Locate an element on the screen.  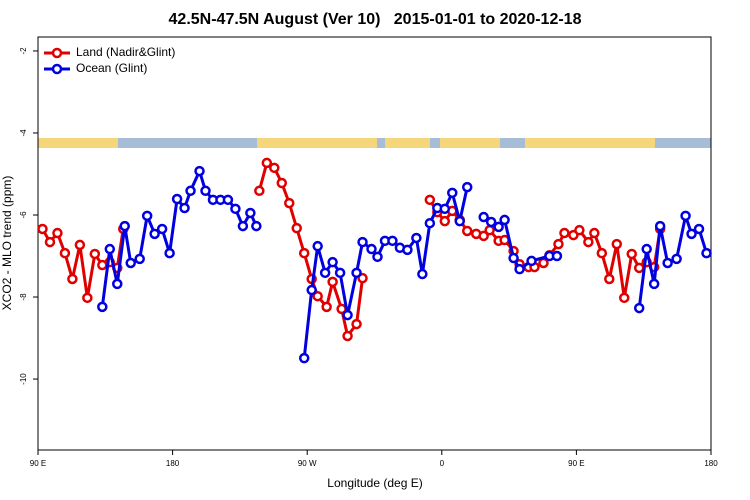
y-tick-label: -4 is located at coordinates (23, 133).